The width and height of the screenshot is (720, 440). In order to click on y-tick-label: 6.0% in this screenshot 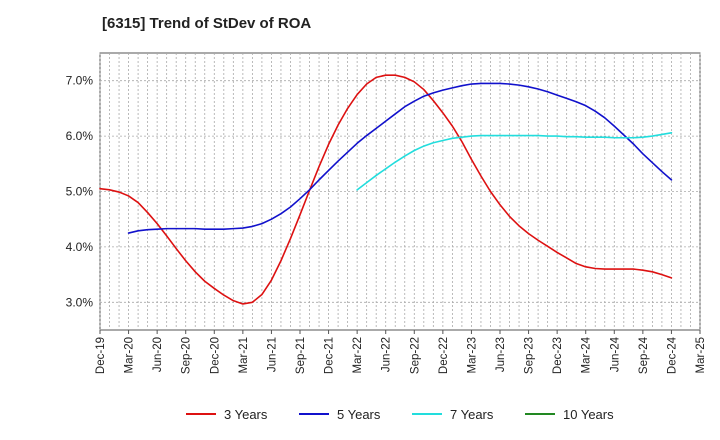, I will do `click(80, 136)`.